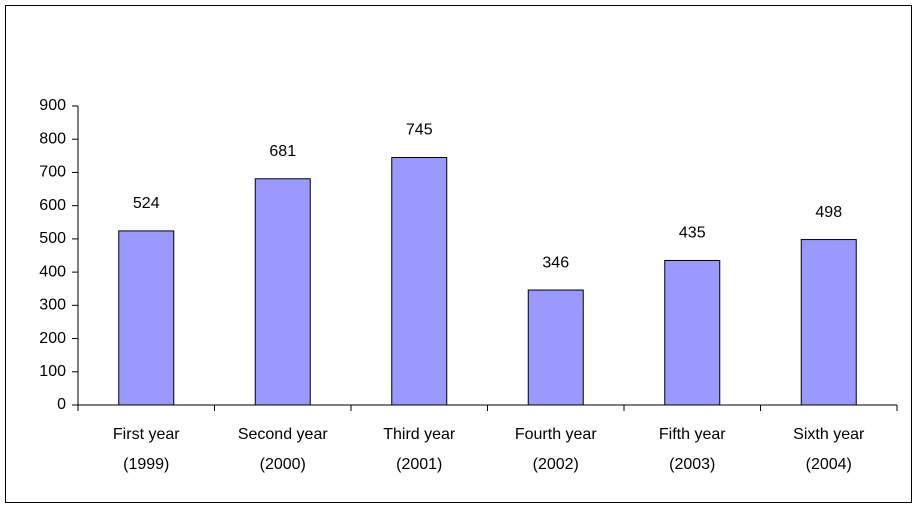  Describe the element at coordinates (146, 203) in the screenshot. I see `value-label: 524` at that location.